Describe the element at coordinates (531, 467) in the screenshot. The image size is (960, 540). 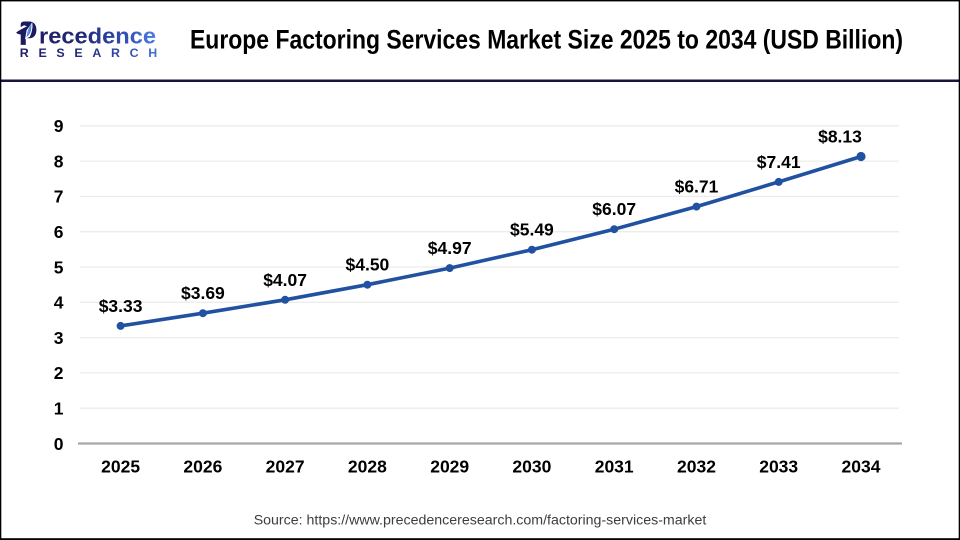
I see `svg-text: 2030` at that location.